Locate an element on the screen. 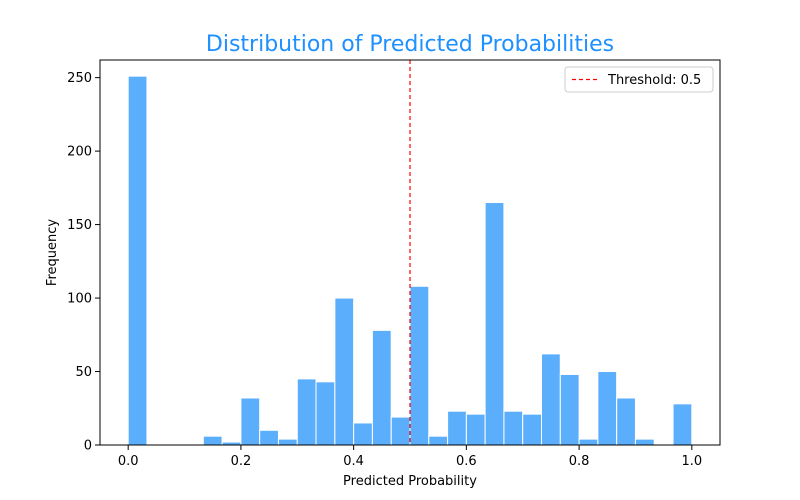 Image resolution: width=800 pixels, height=500 pixels. x-axis-label: Predicted Probability is located at coordinates (410, 481).